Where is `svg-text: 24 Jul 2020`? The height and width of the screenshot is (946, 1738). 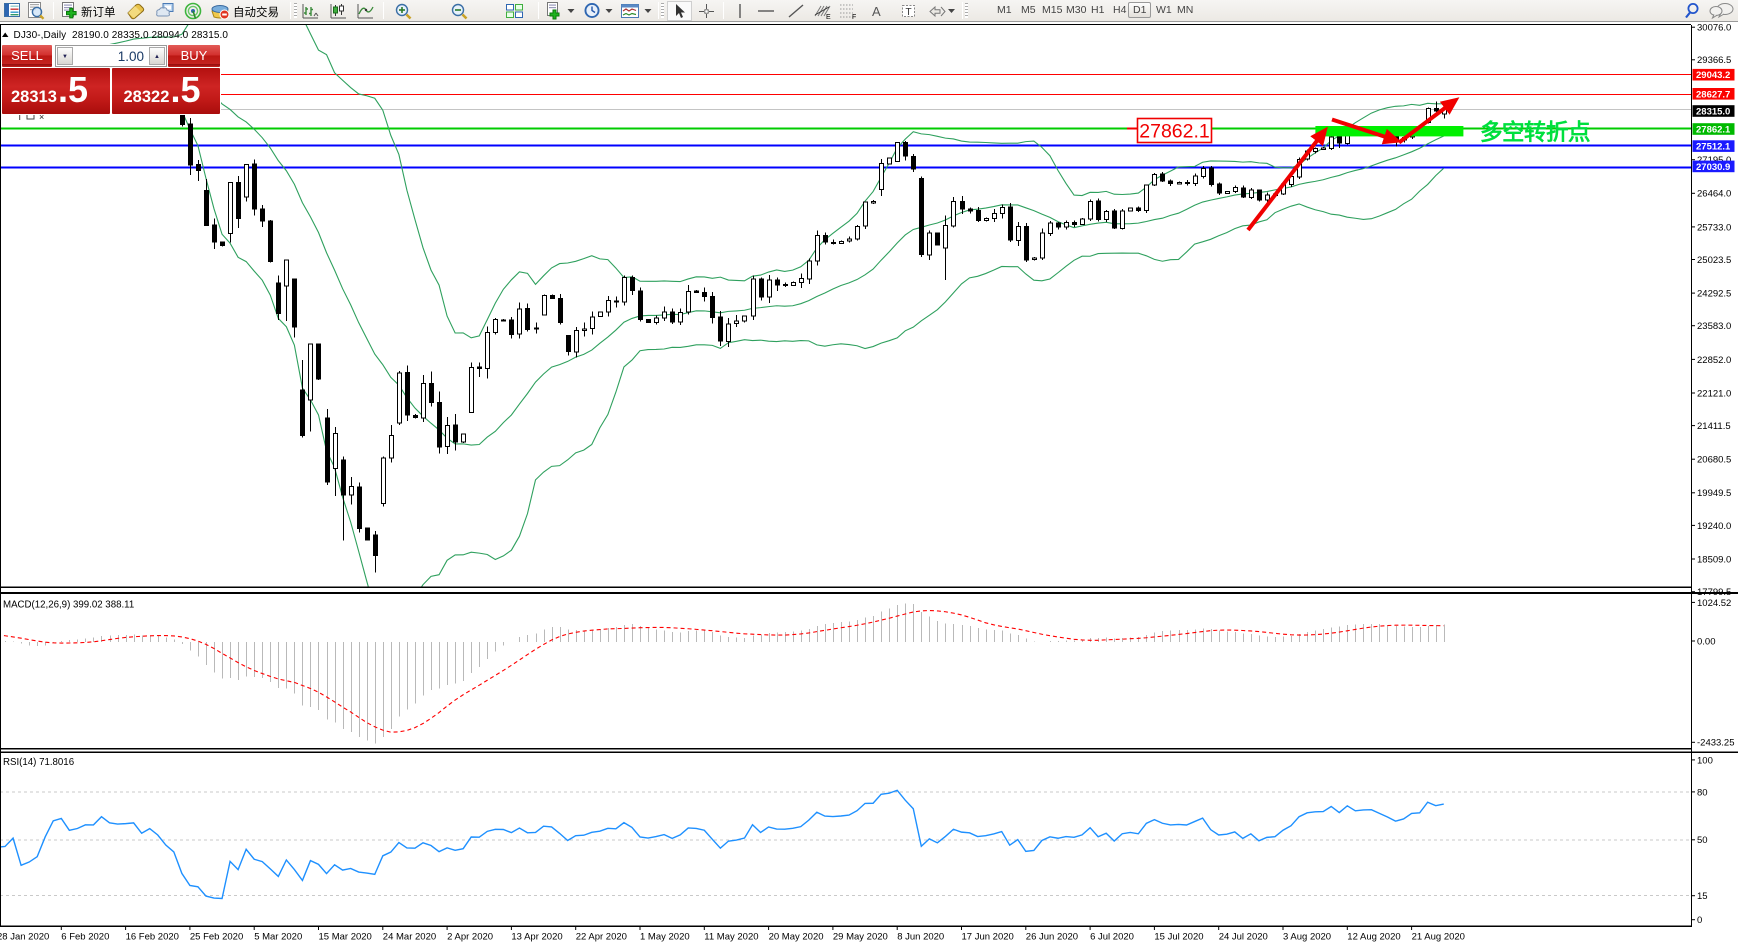
svg-text: 24 Jul 2020 is located at coordinates (1243, 937).